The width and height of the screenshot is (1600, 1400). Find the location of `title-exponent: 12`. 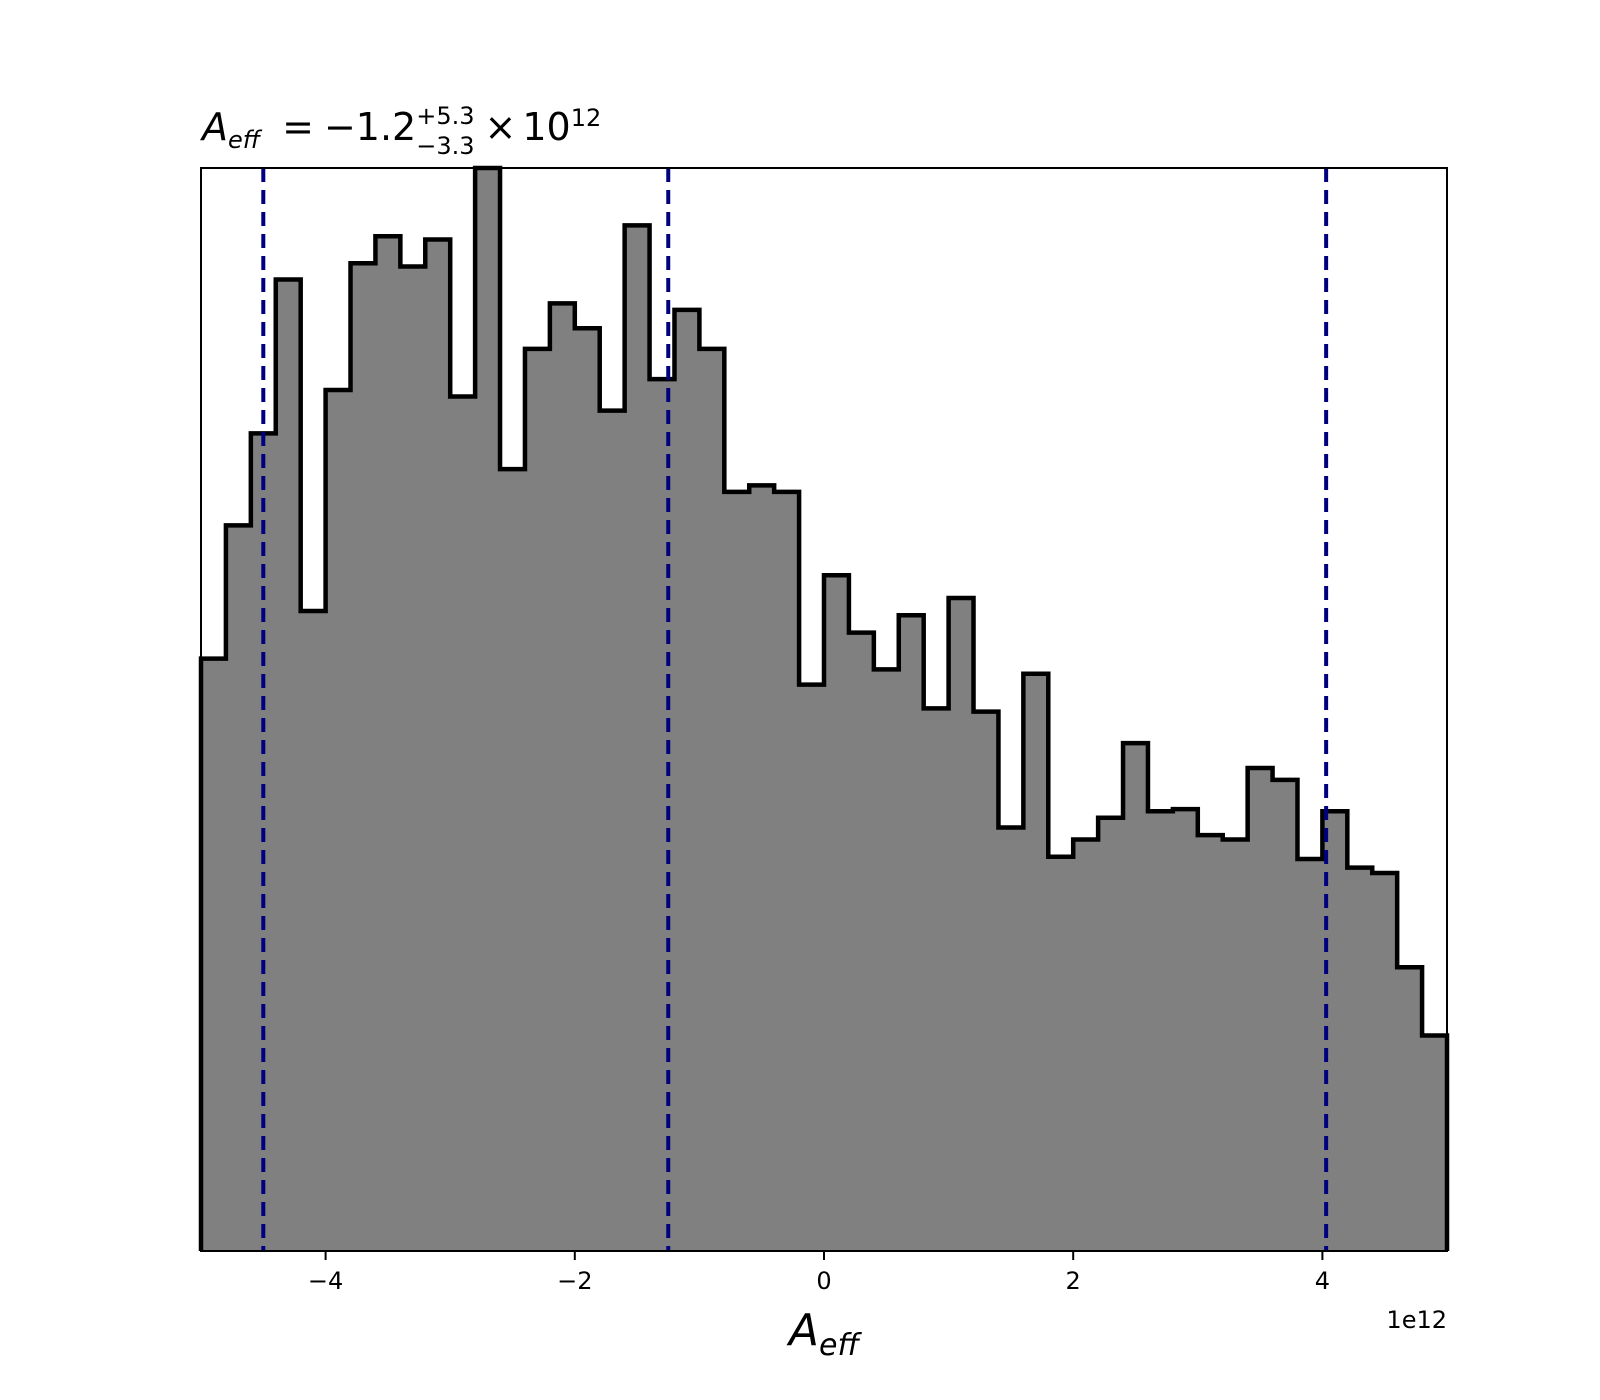

title-exponent: 12 is located at coordinates (586, 118).